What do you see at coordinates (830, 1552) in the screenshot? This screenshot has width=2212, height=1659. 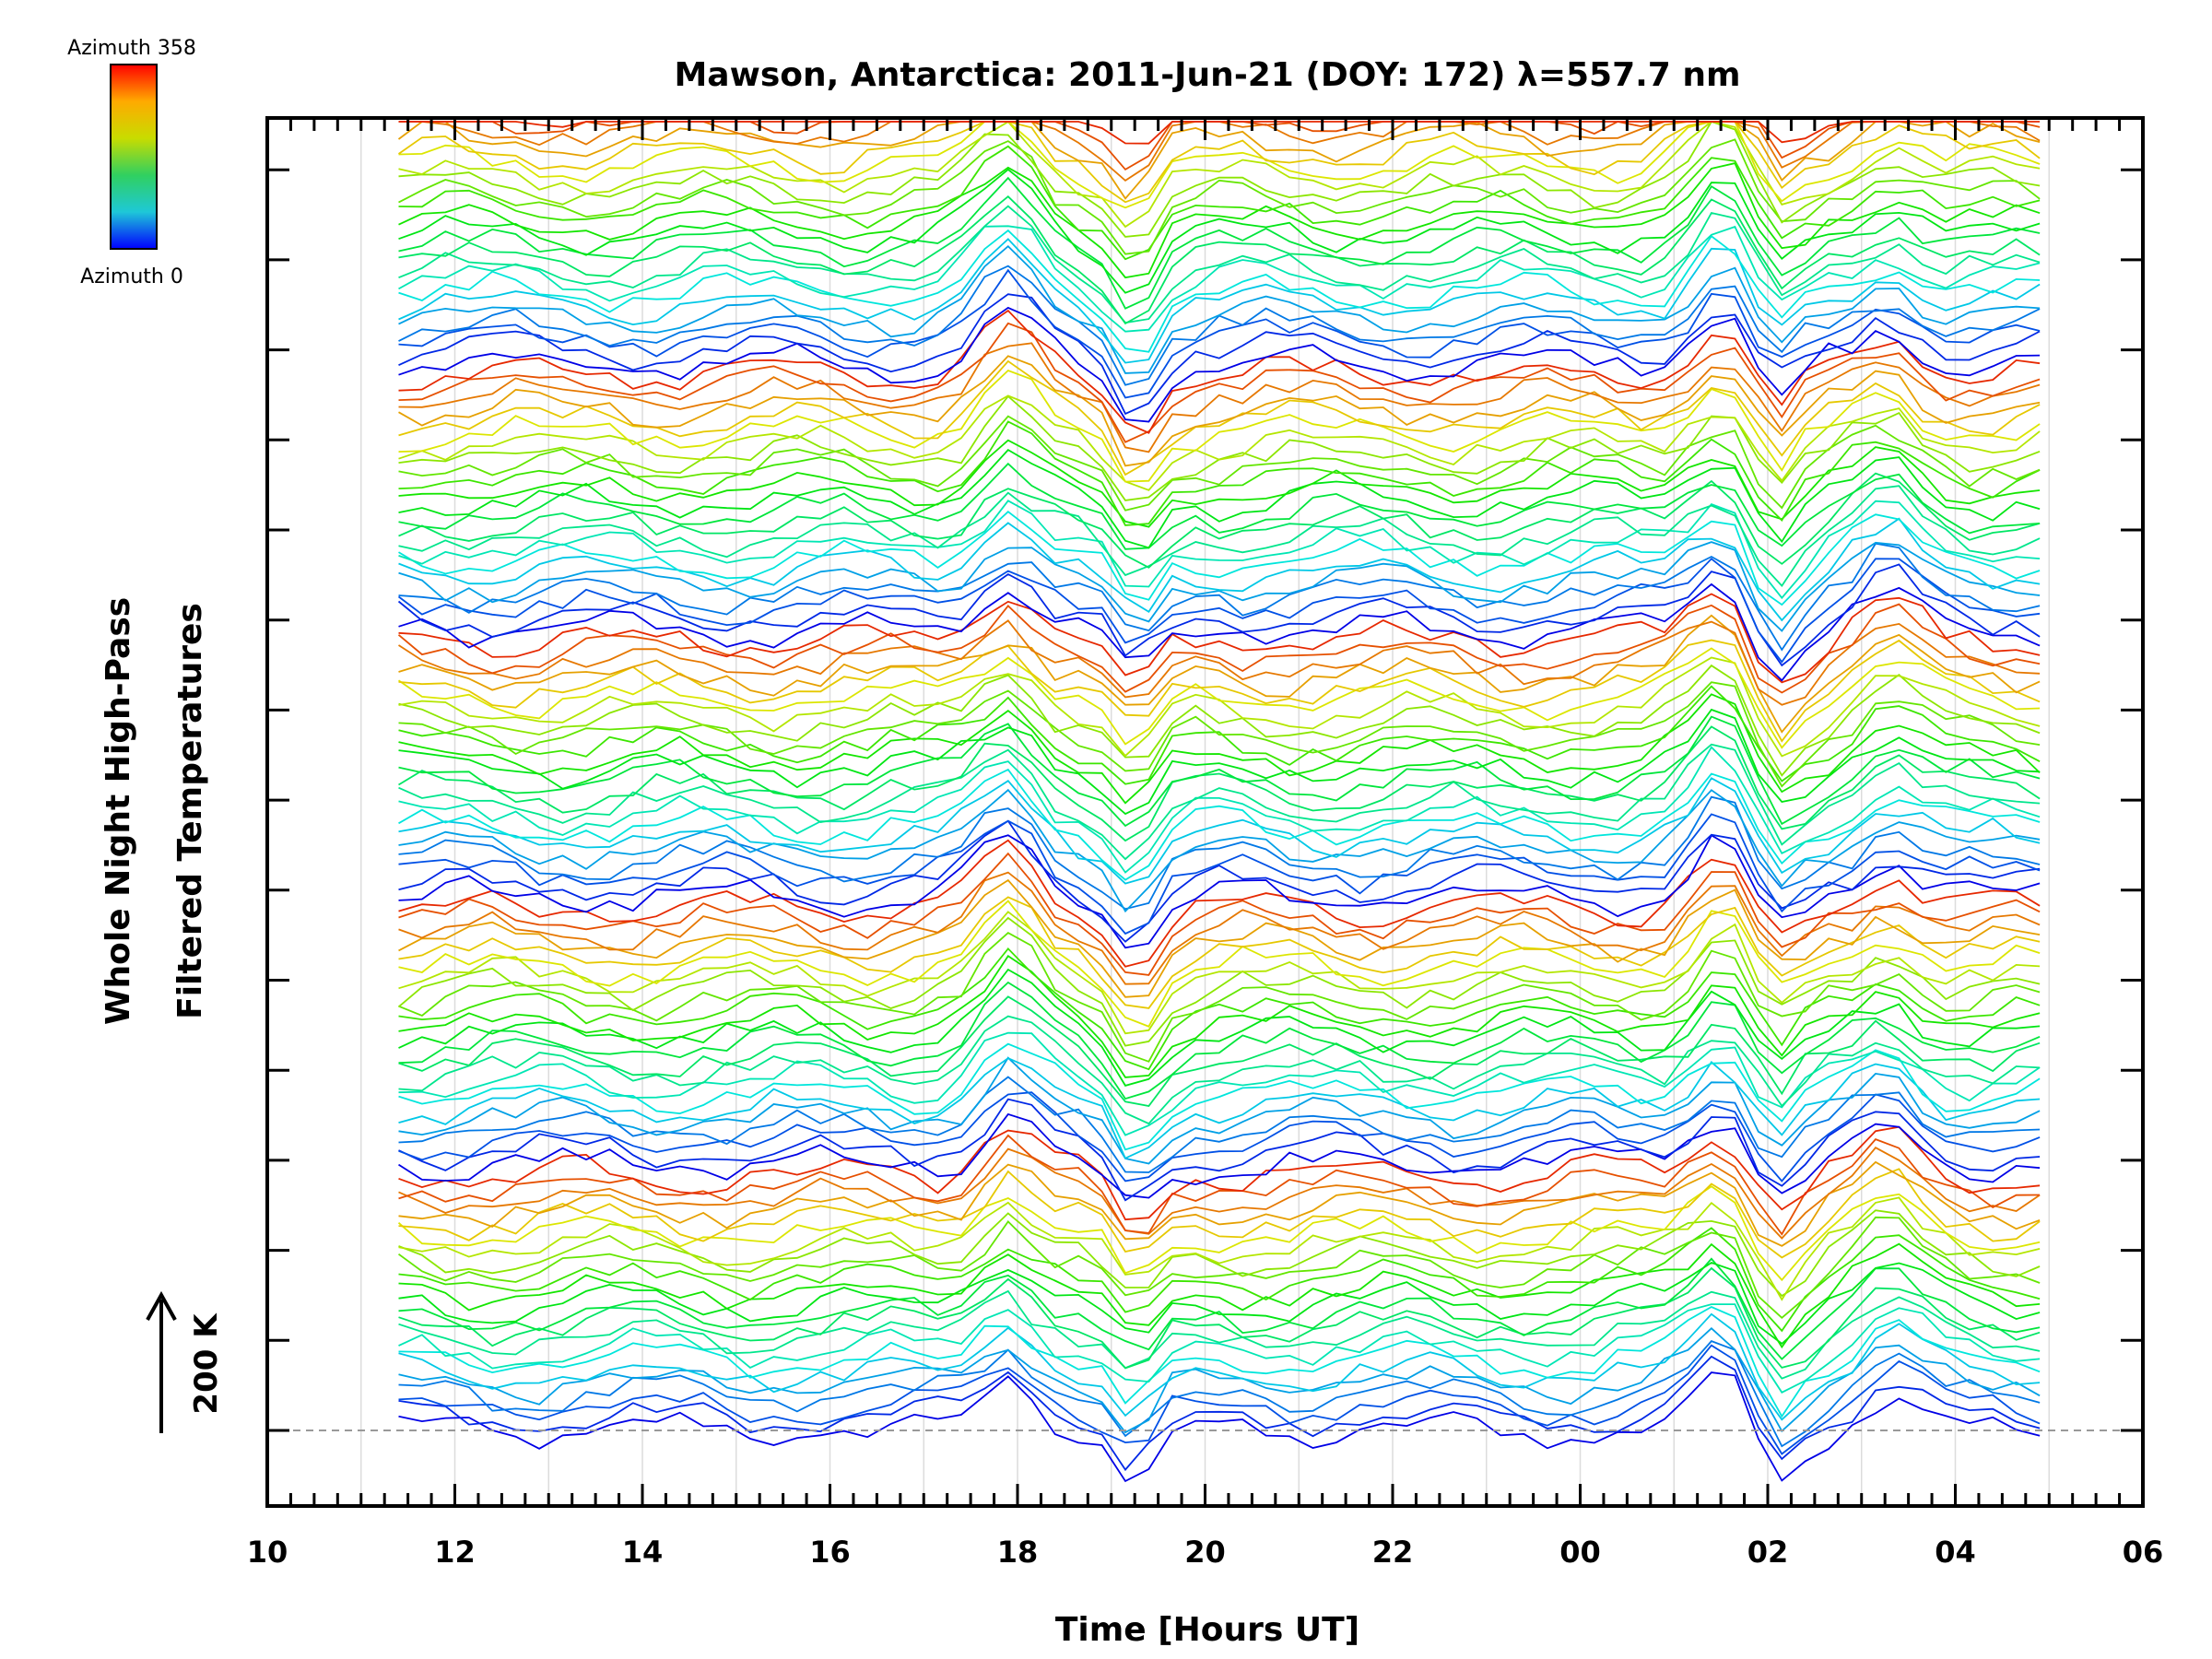 I see `x-tick-label: 16` at bounding box center [830, 1552].